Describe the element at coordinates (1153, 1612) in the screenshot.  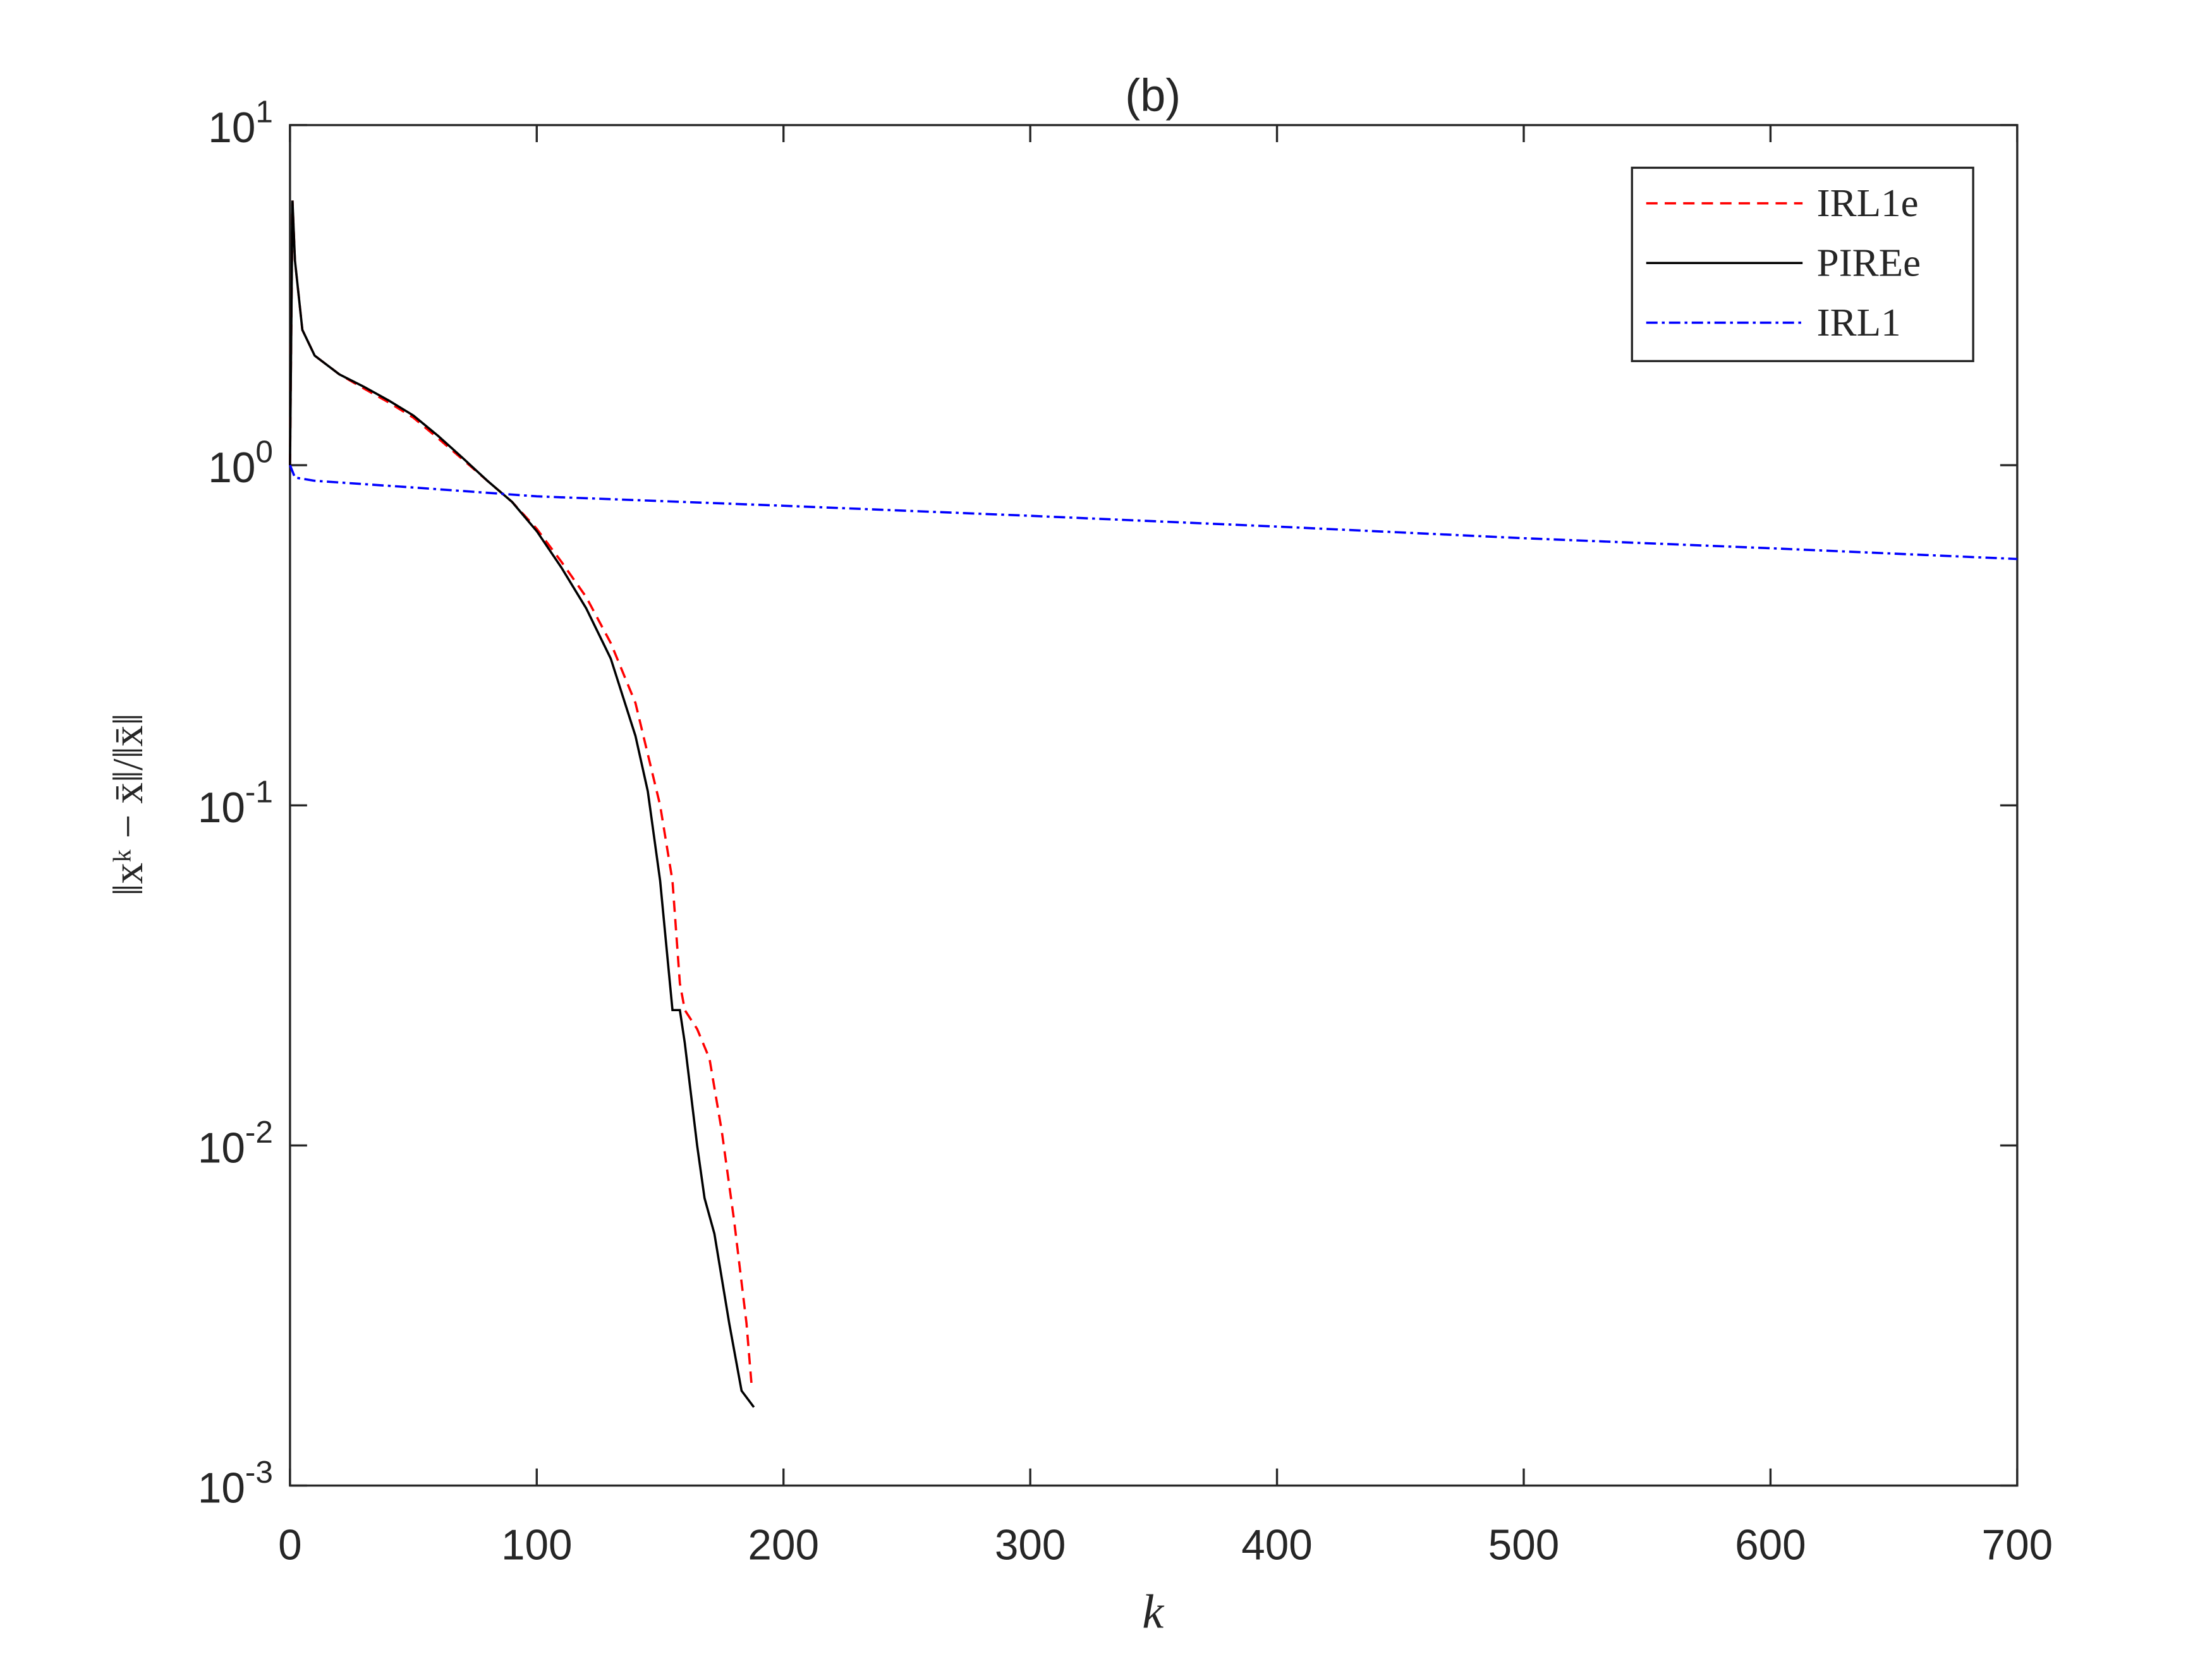
I see `x-axis-label: k` at that location.